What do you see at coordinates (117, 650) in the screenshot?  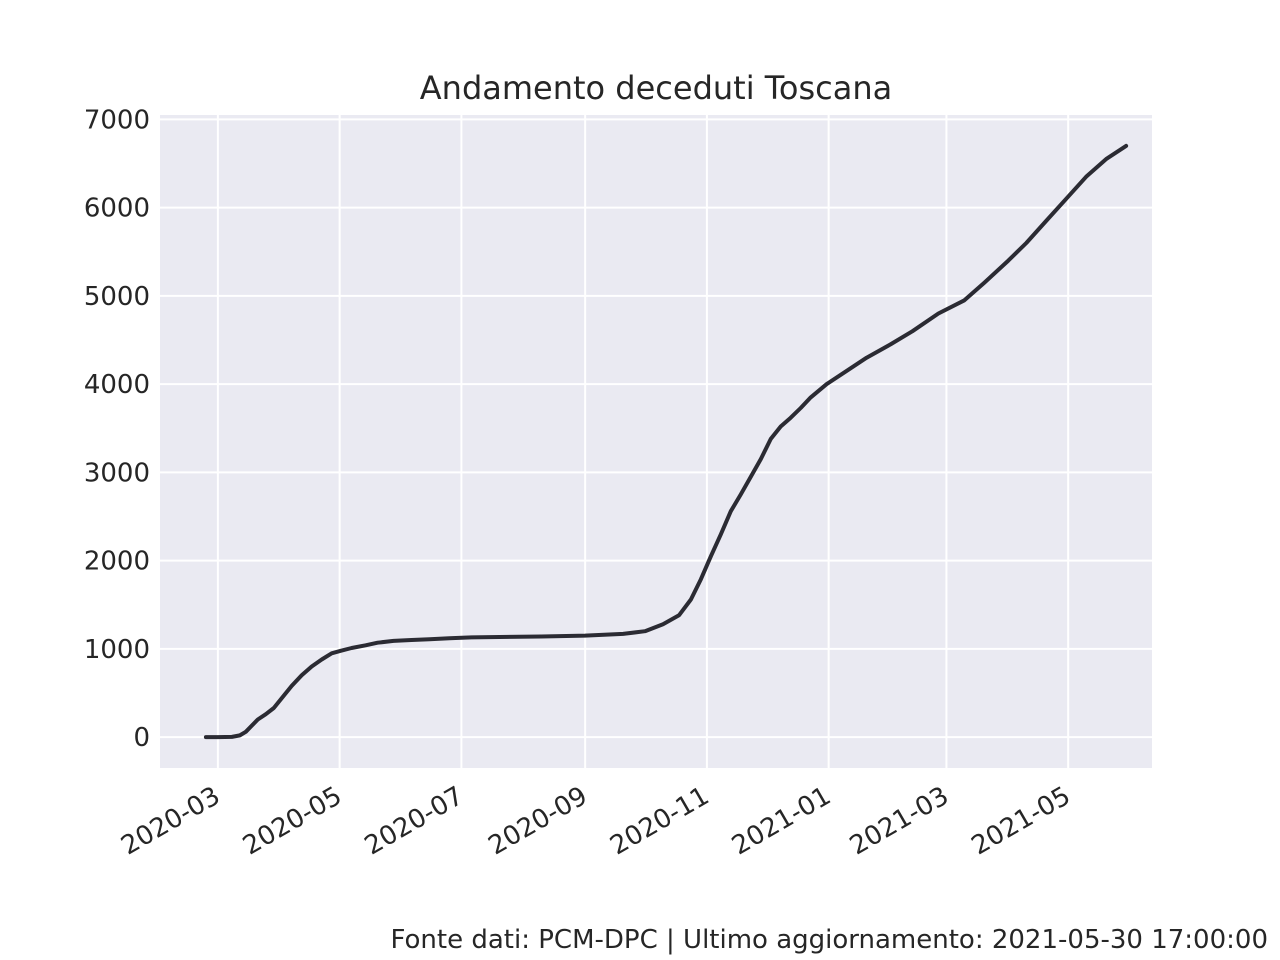 I see `y-tick-label: 1000` at bounding box center [117, 650].